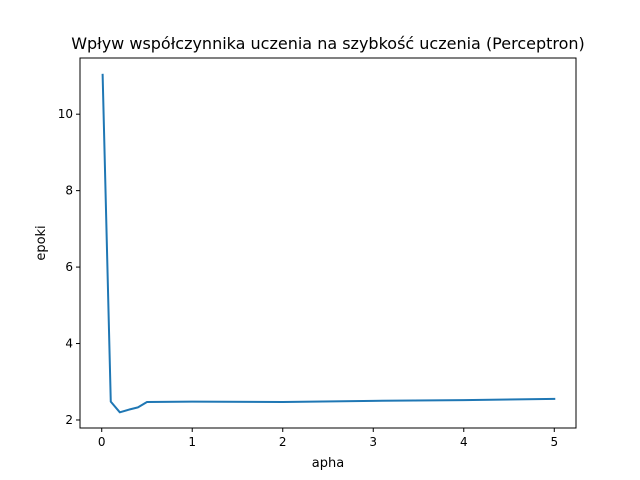 The height and width of the screenshot is (480, 640). I want to click on x-tick-label: 5, so click(554, 442).